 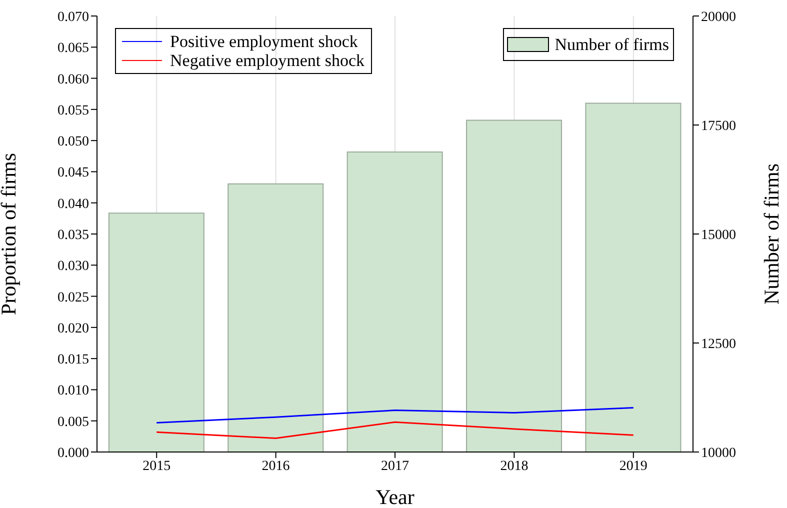 I want to click on y-tick-label: 0.005, so click(x=73, y=422).